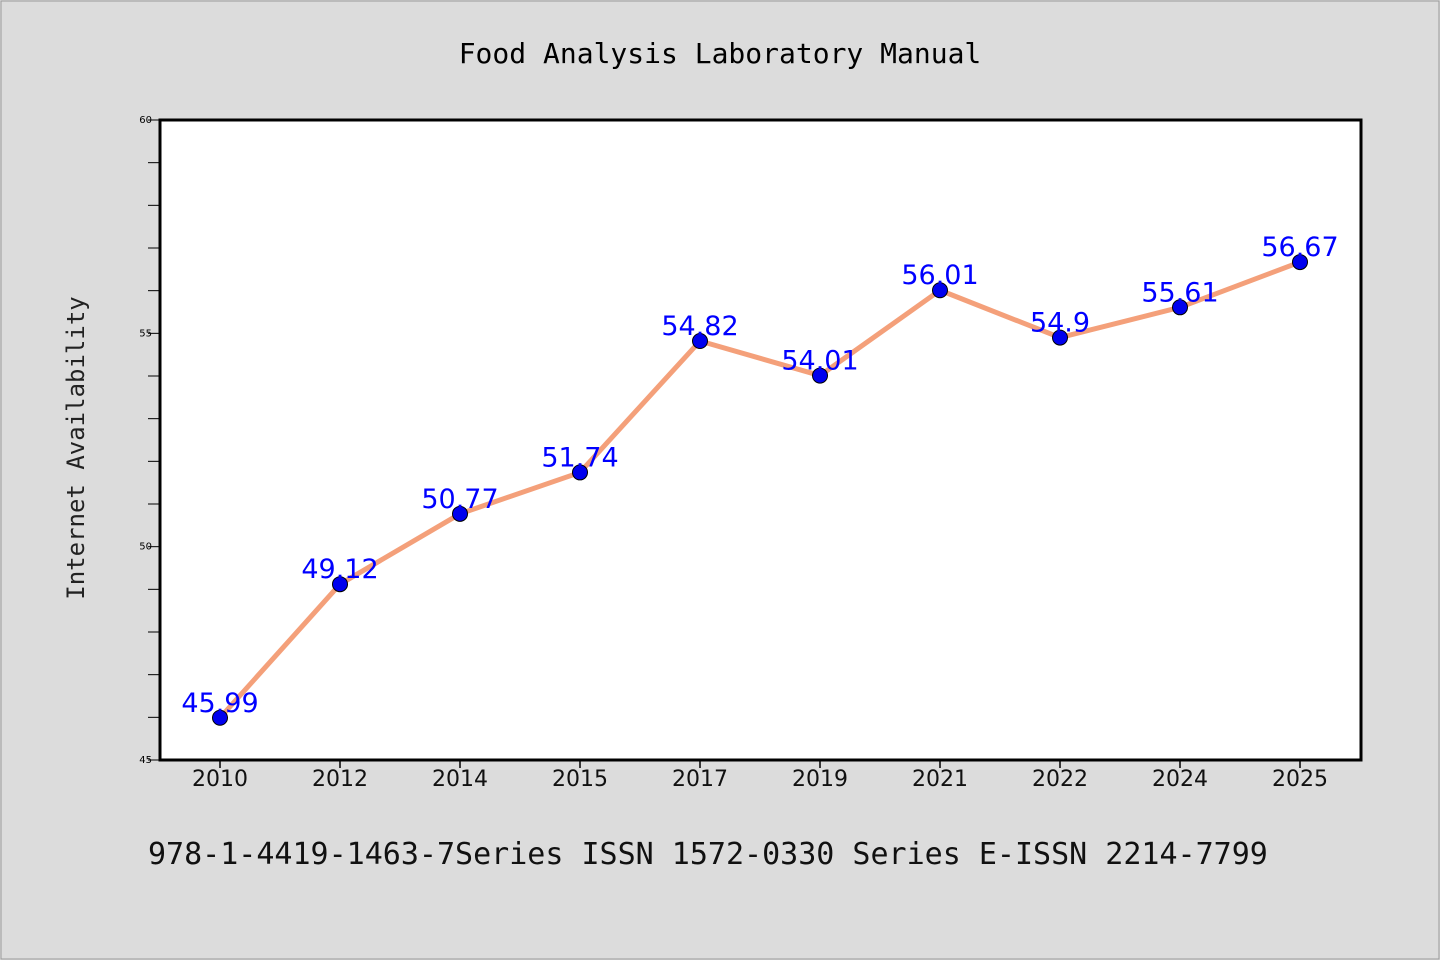 This screenshot has height=960, width=1440. I want to click on x-tick-label: 2021, so click(940, 779).